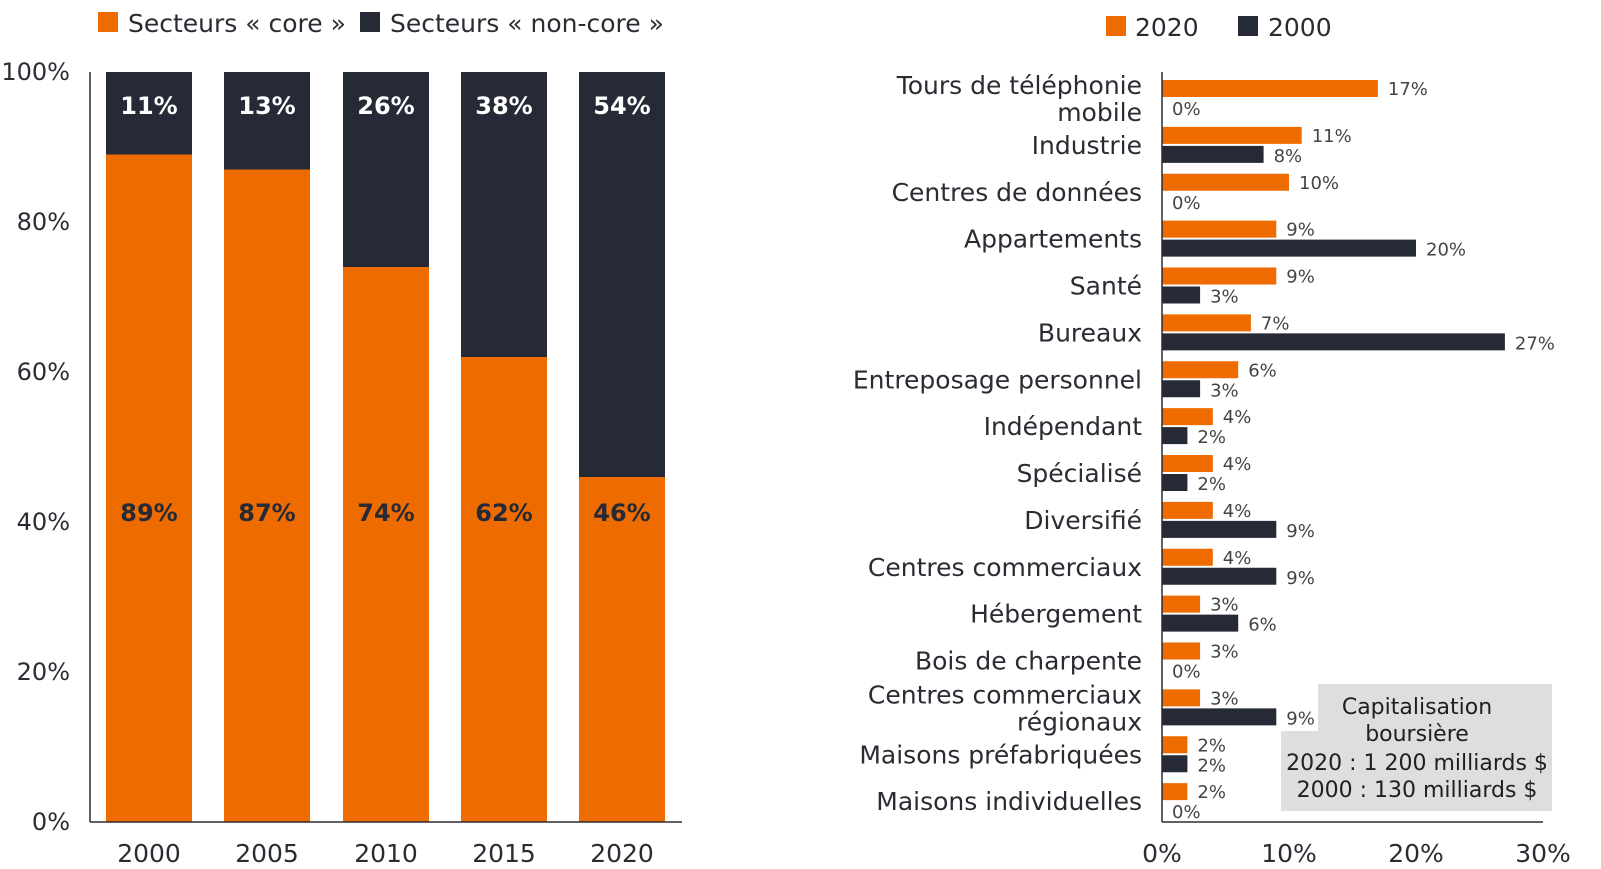 The width and height of the screenshot is (1601, 869). Describe the element at coordinates (1106, 286) in the screenshot. I see `category-label: Santé` at that location.